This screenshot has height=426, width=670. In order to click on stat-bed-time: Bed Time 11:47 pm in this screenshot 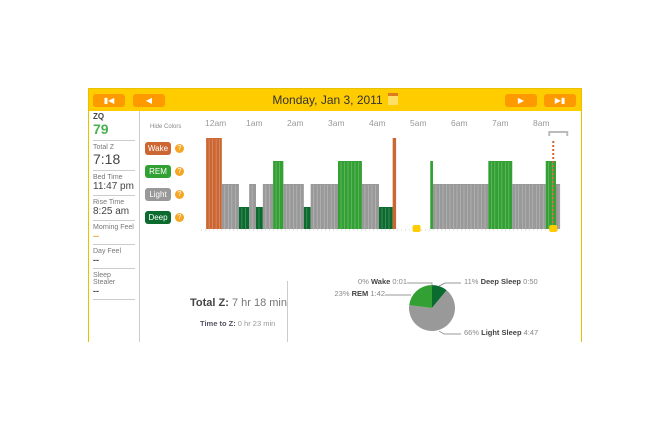, I will do `click(114, 183)`.